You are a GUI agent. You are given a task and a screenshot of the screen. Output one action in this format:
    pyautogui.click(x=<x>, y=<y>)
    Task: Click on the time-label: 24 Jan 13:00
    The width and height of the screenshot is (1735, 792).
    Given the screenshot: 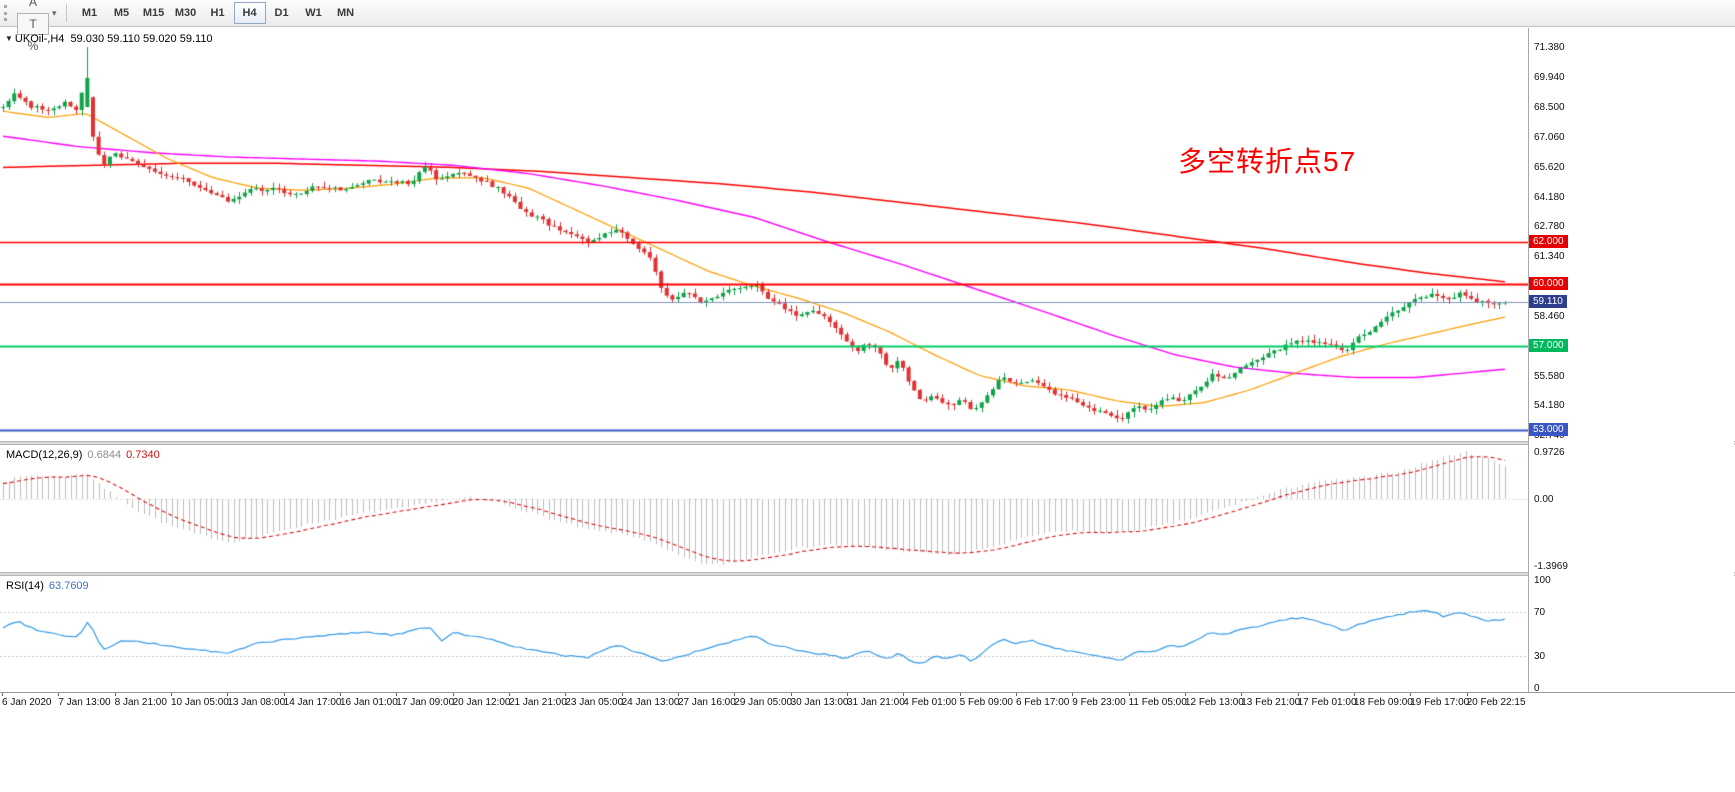 What is the action you would take?
    pyautogui.click(x=650, y=702)
    